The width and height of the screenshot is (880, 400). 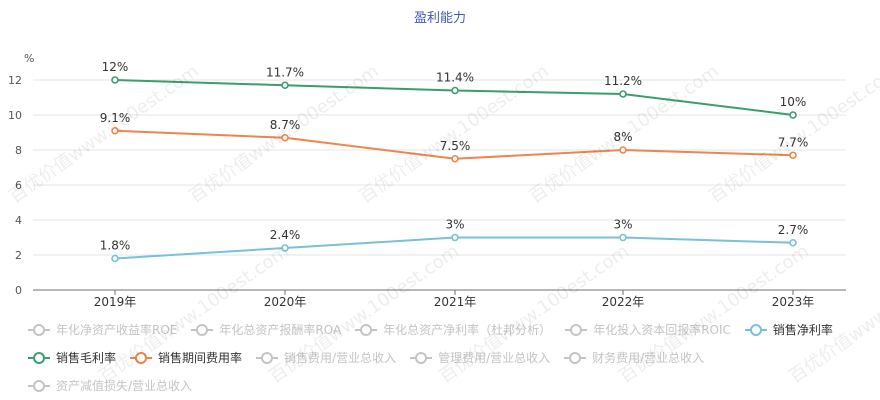 What do you see at coordinates (285, 235) in the screenshot?
I see `data-label: 2.4%` at bounding box center [285, 235].